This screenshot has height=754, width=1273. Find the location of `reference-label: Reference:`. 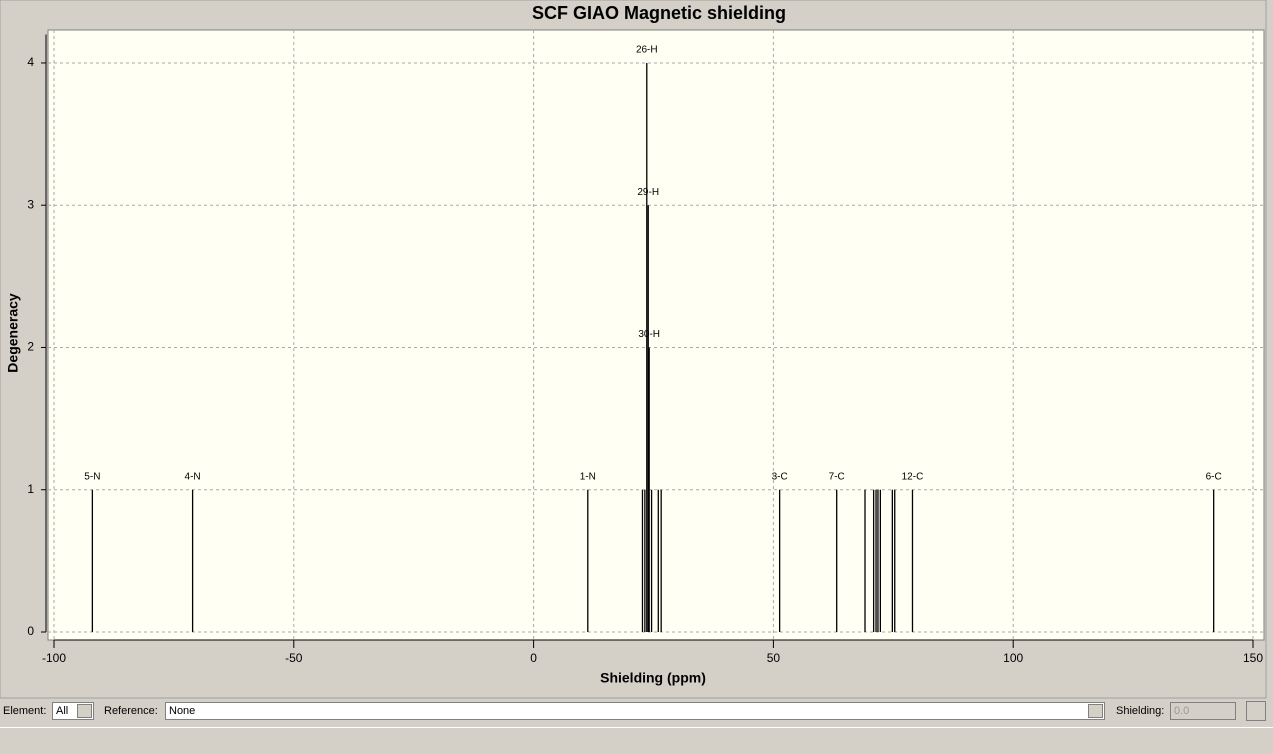

reference-label: Reference: is located at coordinates (131, 711).